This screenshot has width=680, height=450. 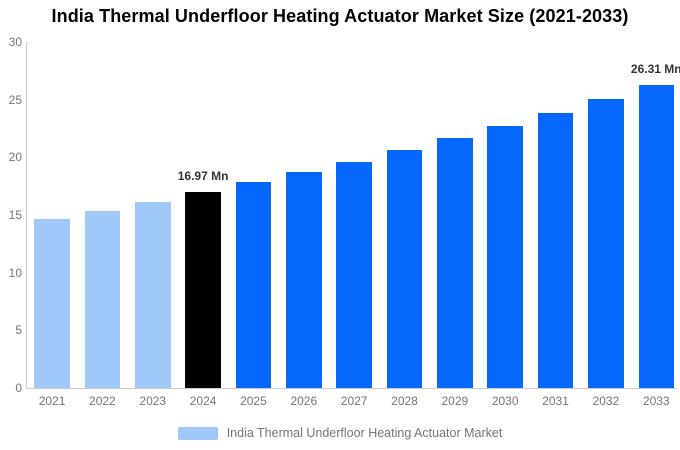 I want to click on x-axis-label-2026: 2026, so click(x=304, y=401).